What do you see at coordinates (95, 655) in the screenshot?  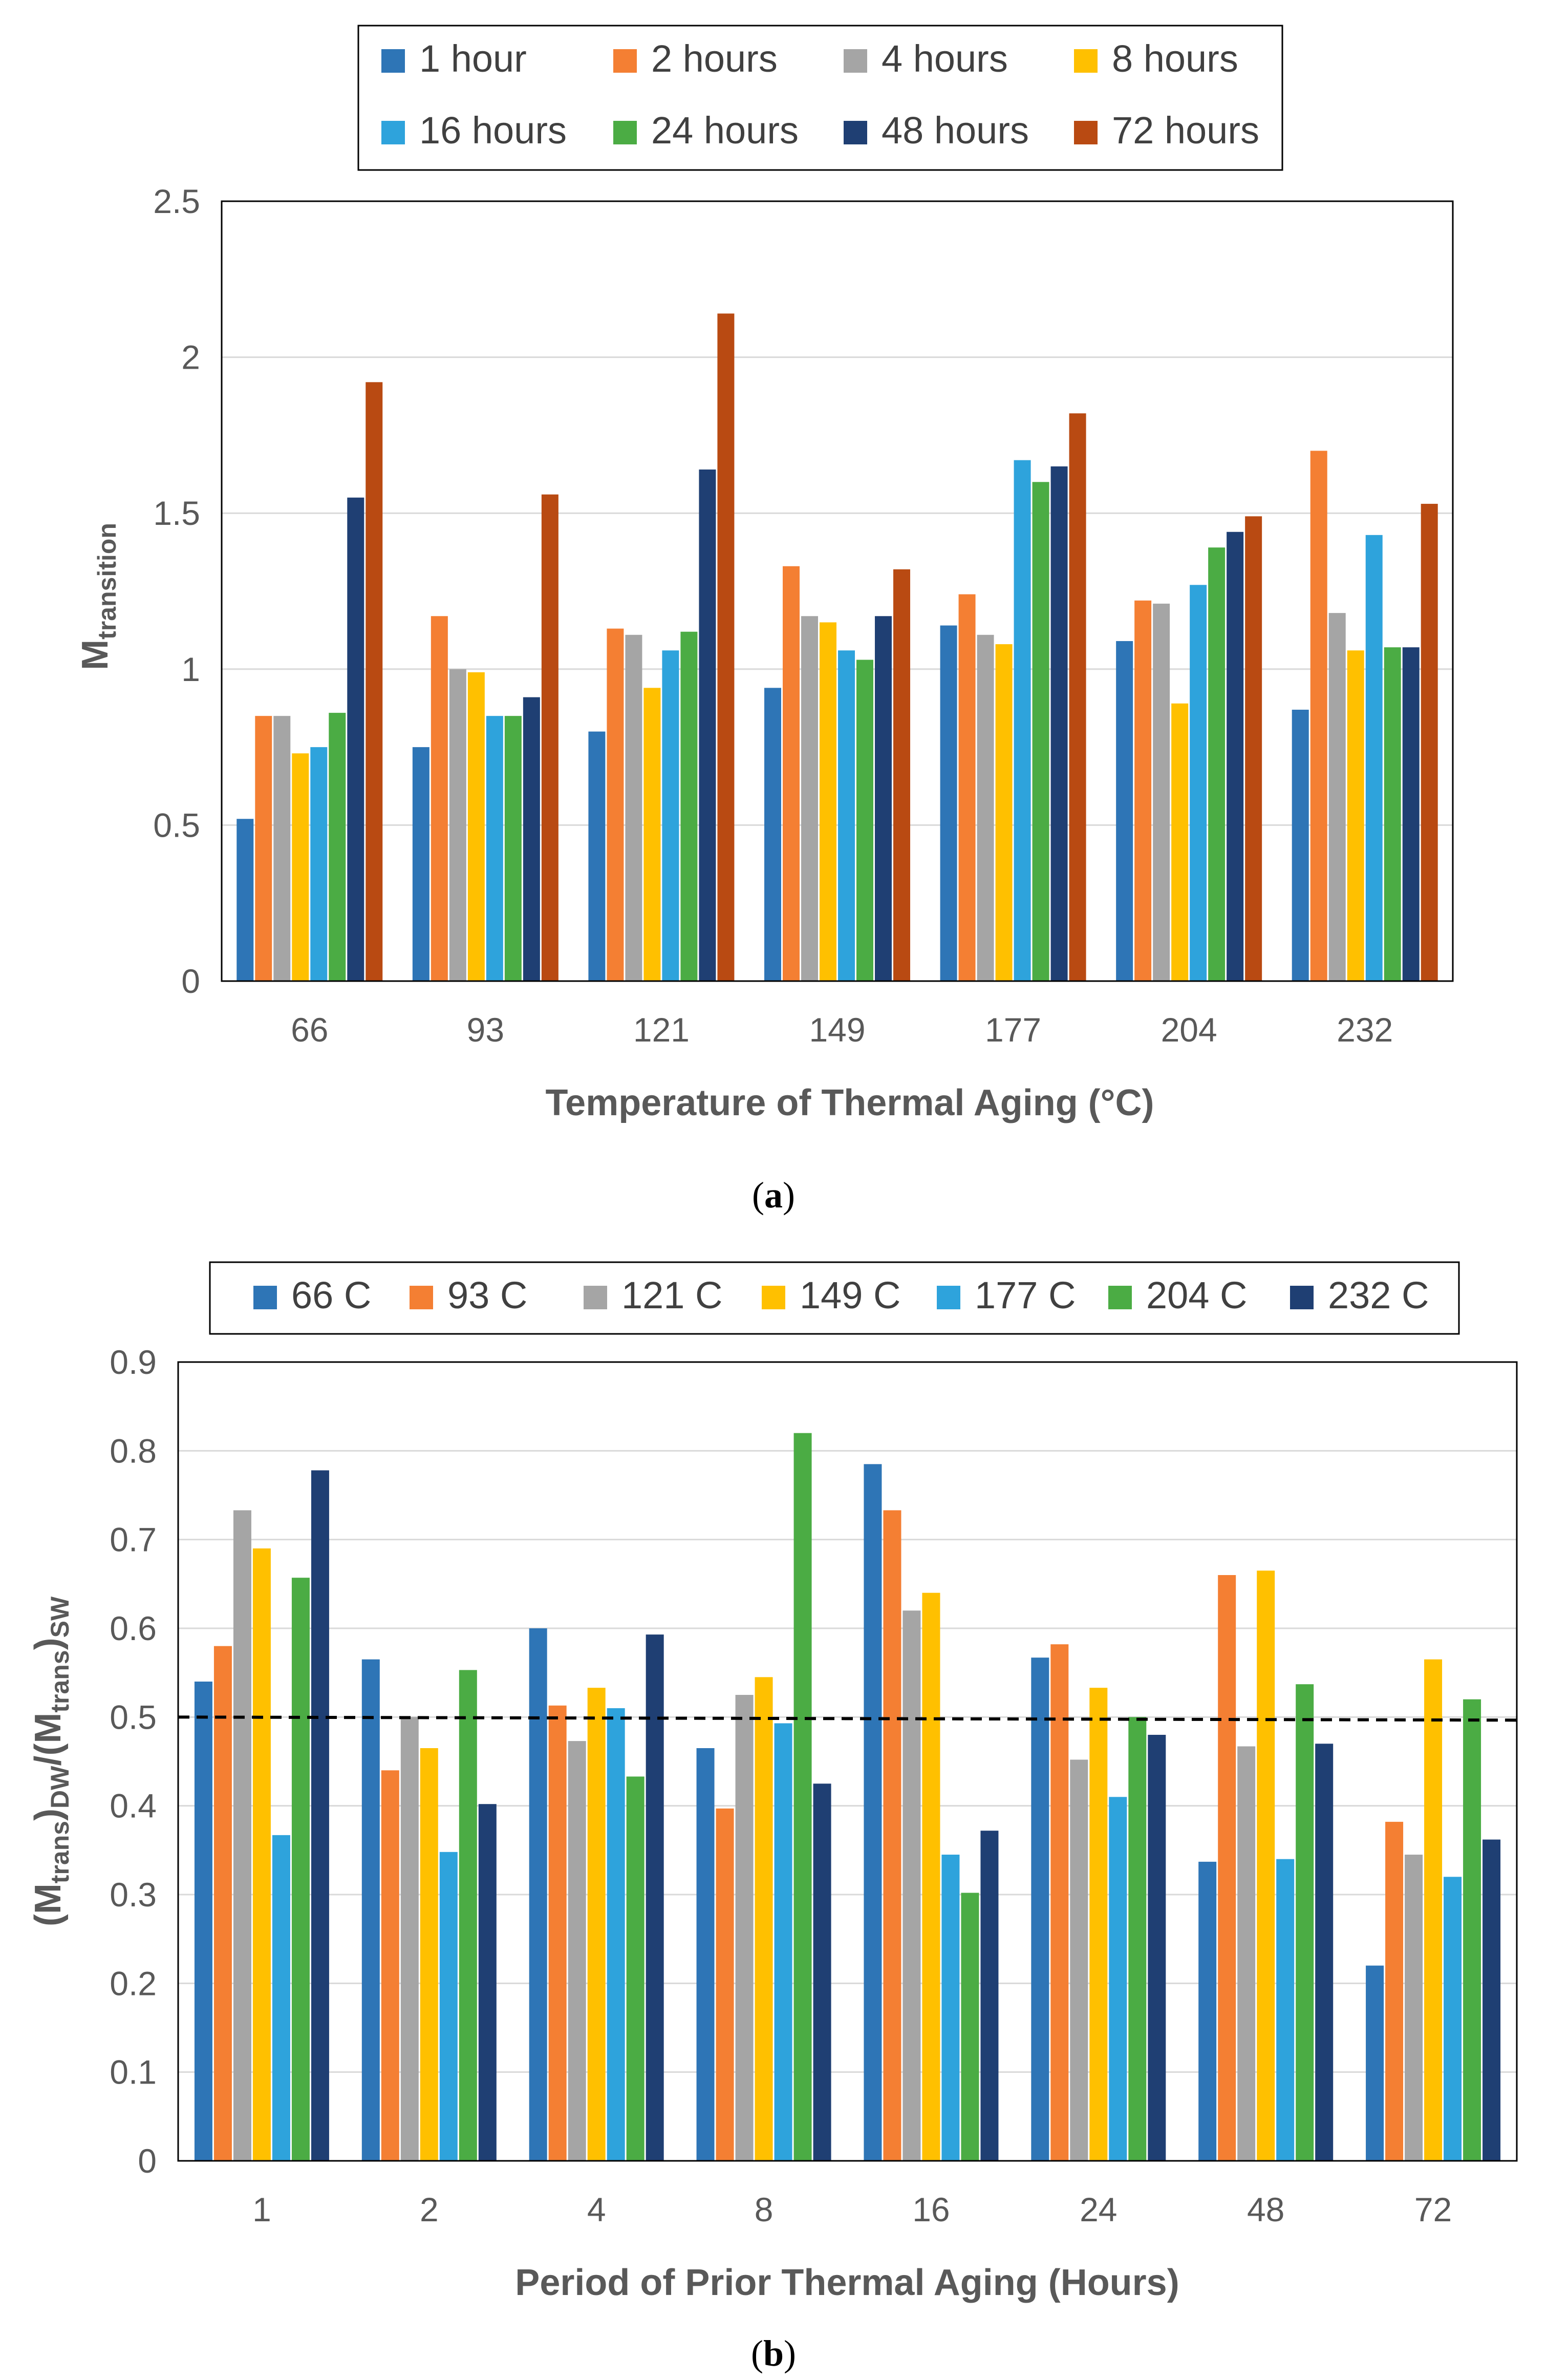 I see `a-y-axis-title-main: M` at bounding box center [95, 655].